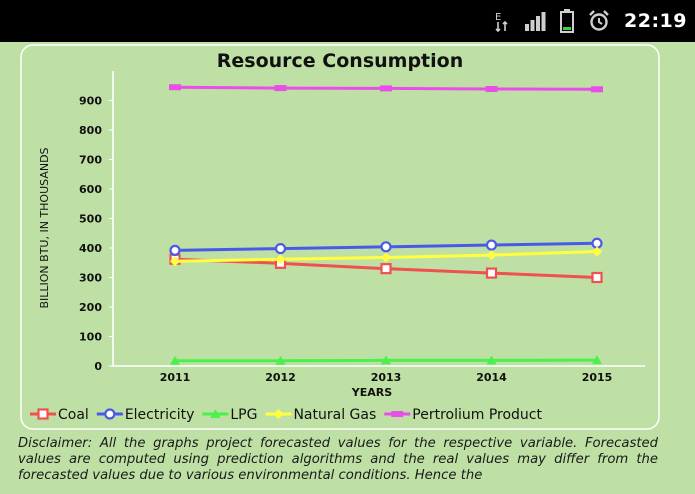 The height and width of the screenshot is (494, 695). Describe the element at coordinates (73, 415) in the screenshot. I see `legend-label: Coal` at that location.